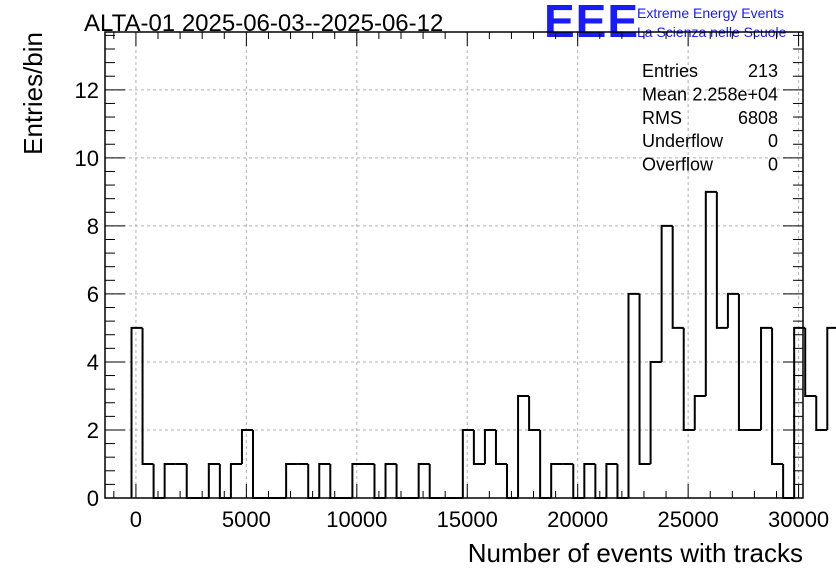 This screenshot has height=572, width=836. What do you see at coordinates (33, 93) in the screenshot?
I see `y-axis-label: Entries/bin` at bounding box center [33, 93].